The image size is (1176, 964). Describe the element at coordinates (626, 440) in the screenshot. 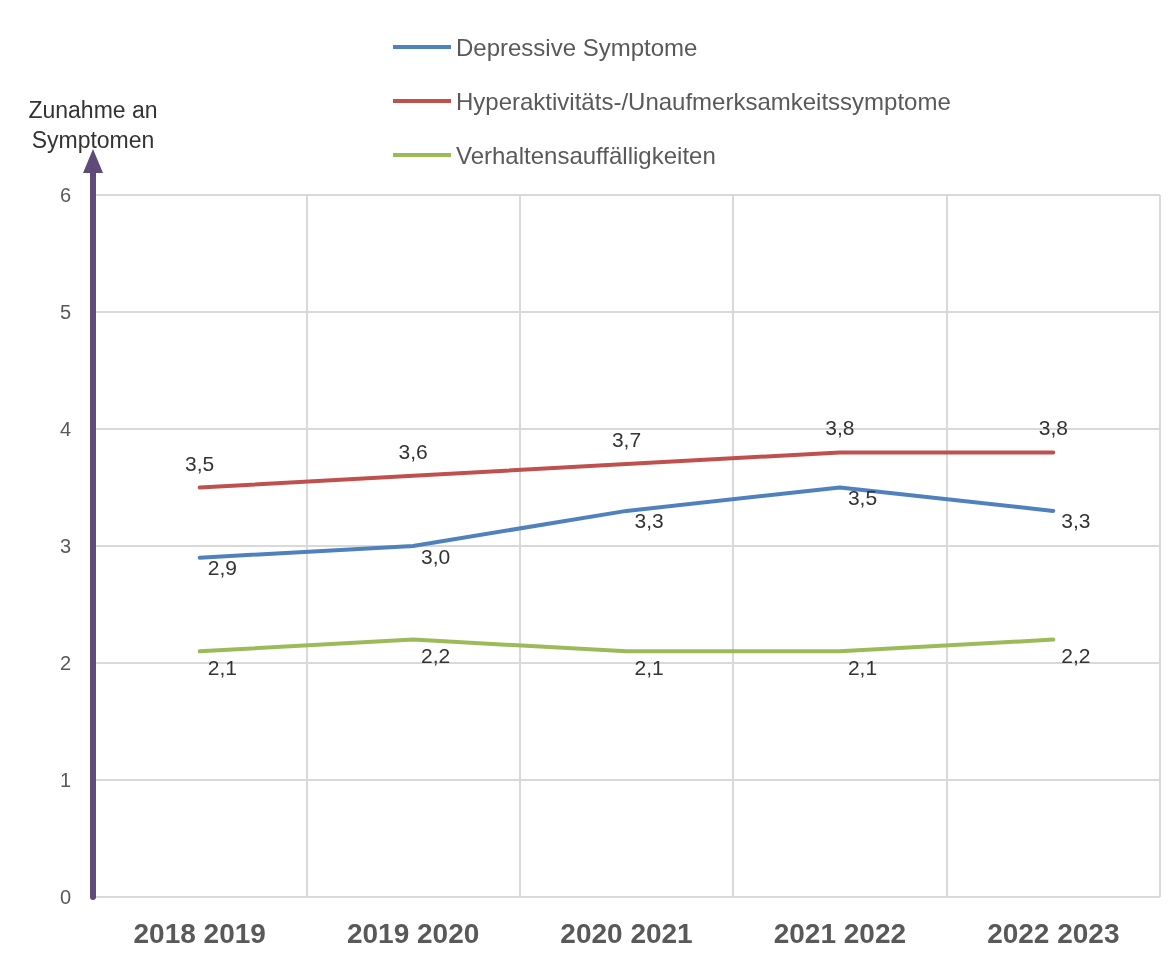

I see `data-label: 3,7` at that location.